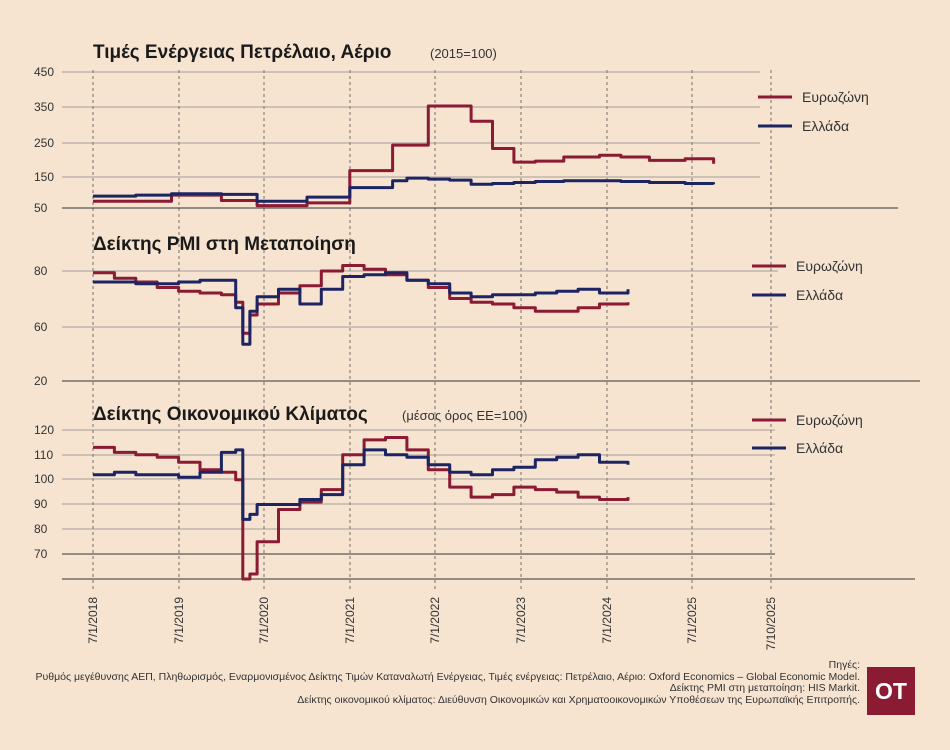  What do you see at coordinates (41, 271) in the screenshot?
I see `panel-1-ytick-0: 80` at bounding box center [41, 271].